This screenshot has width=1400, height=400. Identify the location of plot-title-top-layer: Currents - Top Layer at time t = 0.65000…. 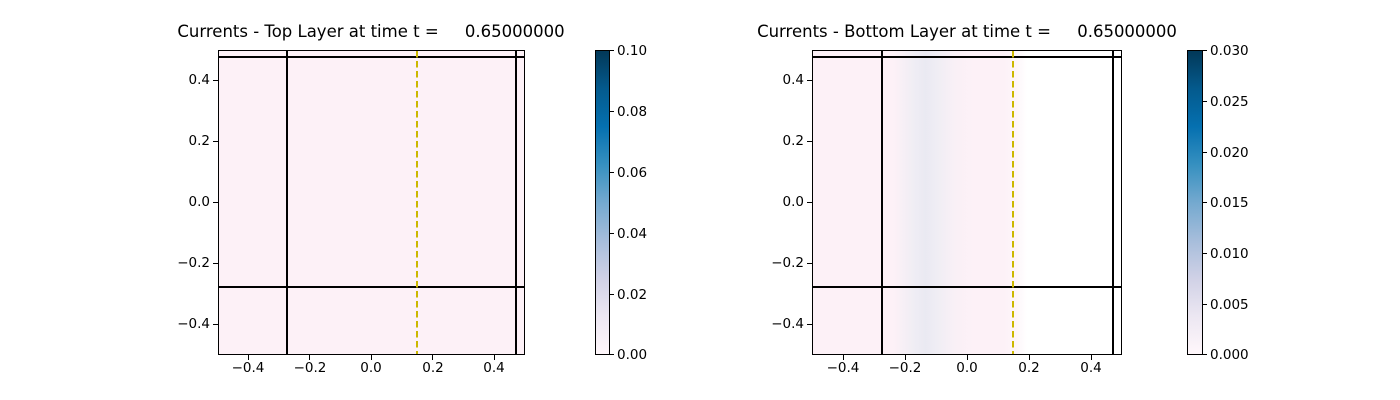
(371, 31).